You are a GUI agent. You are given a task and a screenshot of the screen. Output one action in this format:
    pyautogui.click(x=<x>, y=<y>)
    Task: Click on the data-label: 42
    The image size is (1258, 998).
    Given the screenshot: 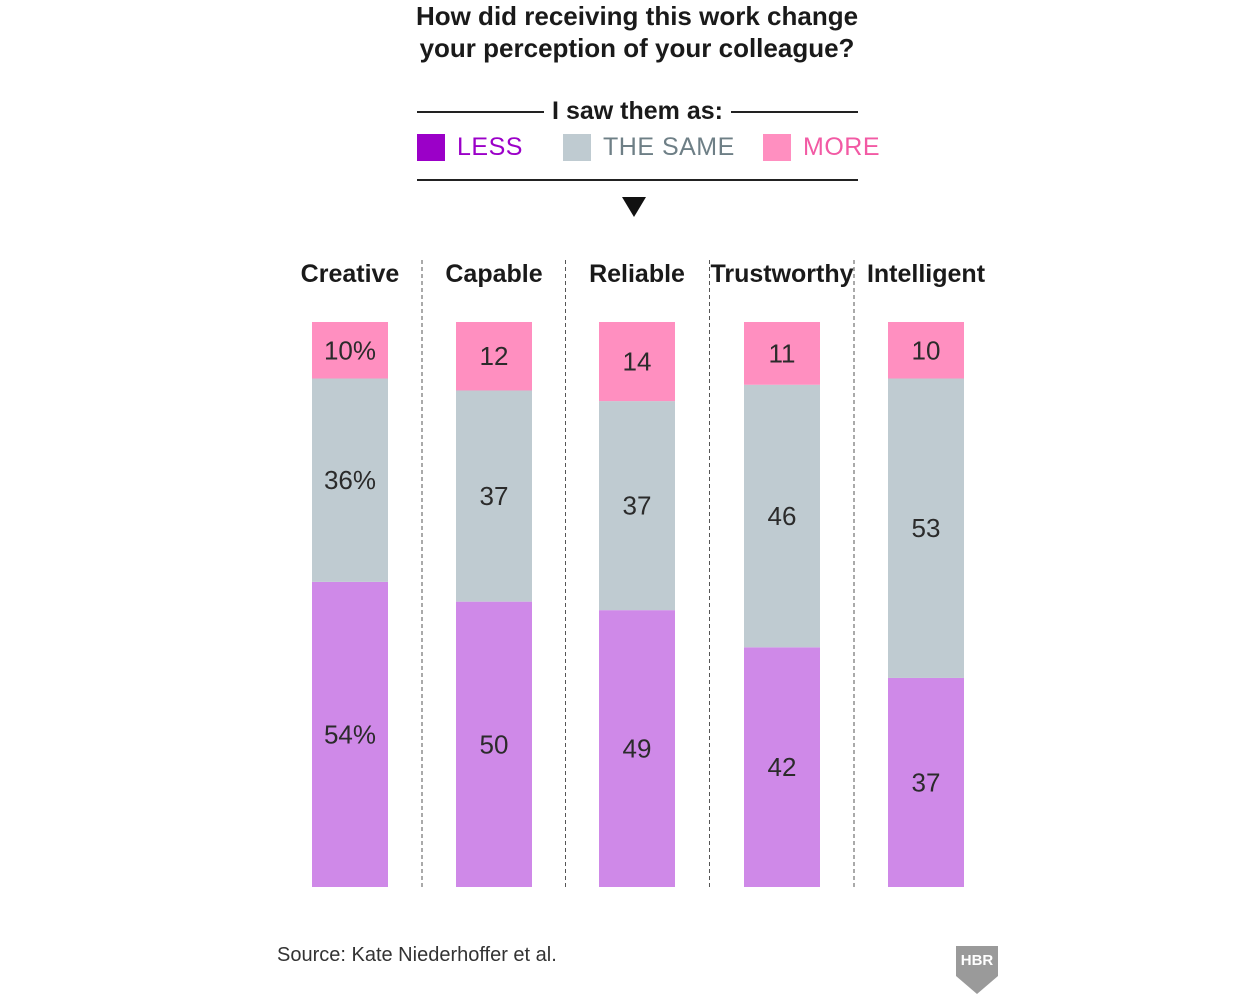 What is the action you would take?
    pyautogui.click(x=782, y=767)
    